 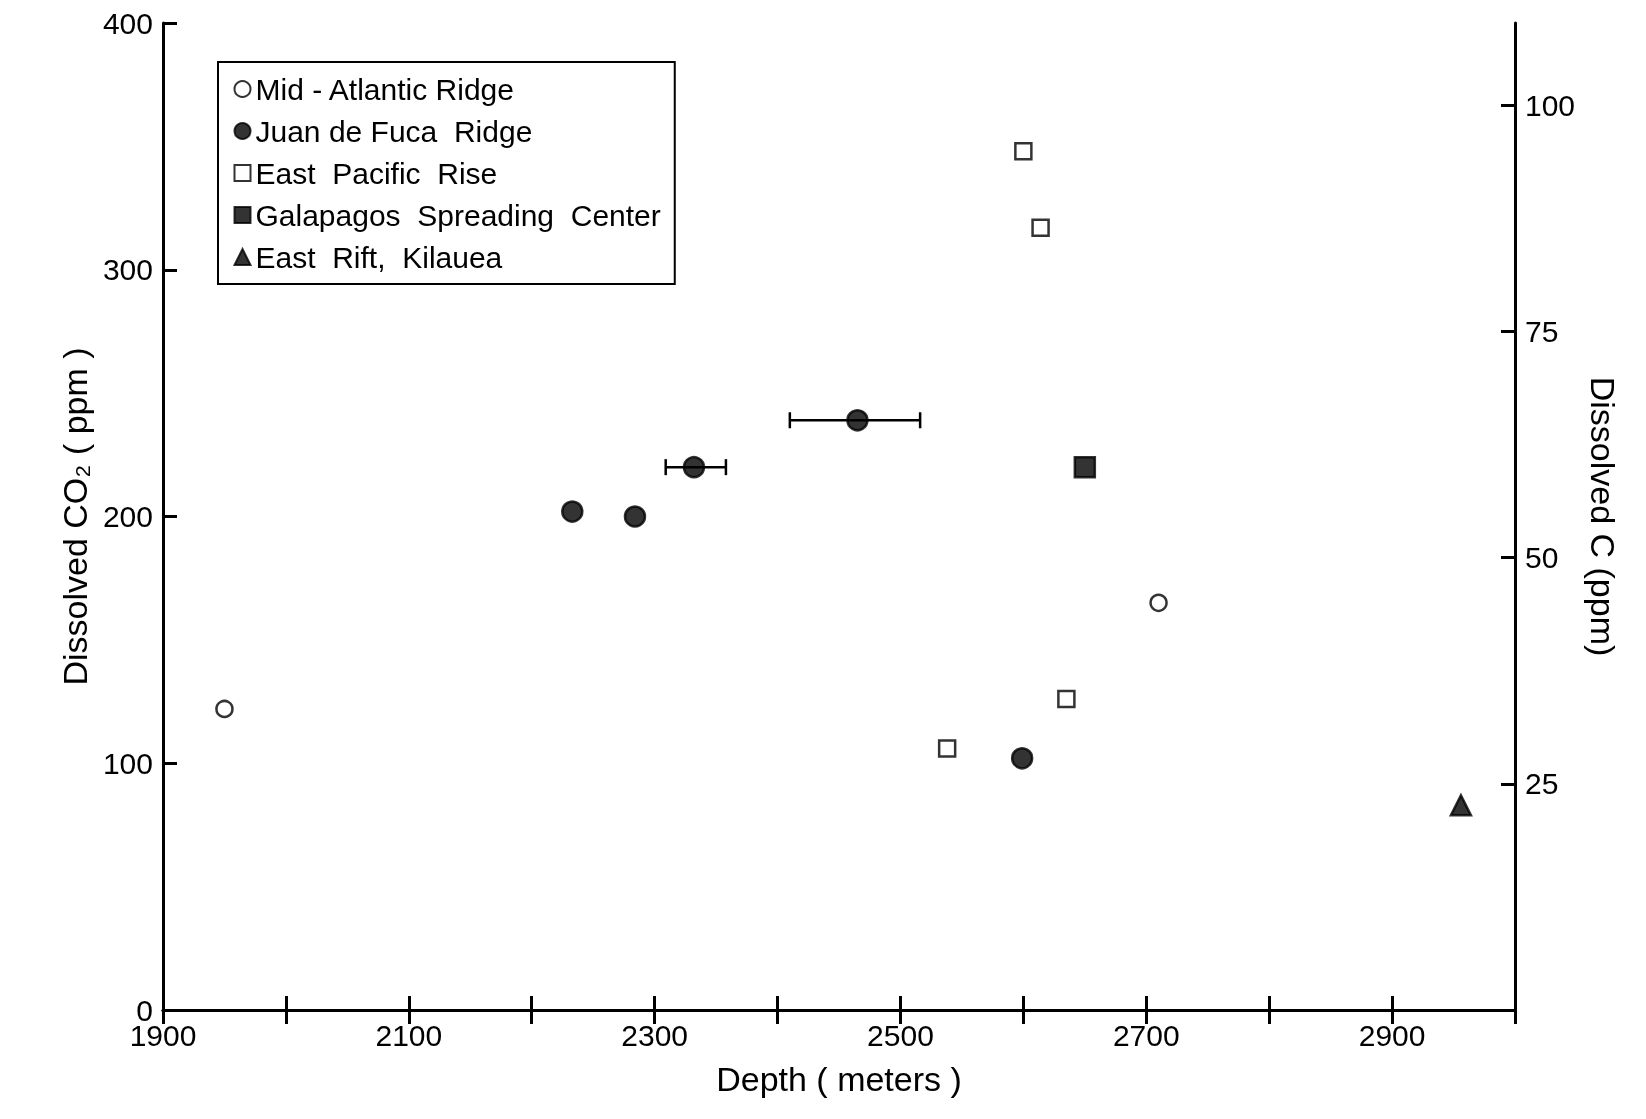 I want to click on y-axis-title: Dissolved CO₂ ( ppm ), so click(x=75, y=516).